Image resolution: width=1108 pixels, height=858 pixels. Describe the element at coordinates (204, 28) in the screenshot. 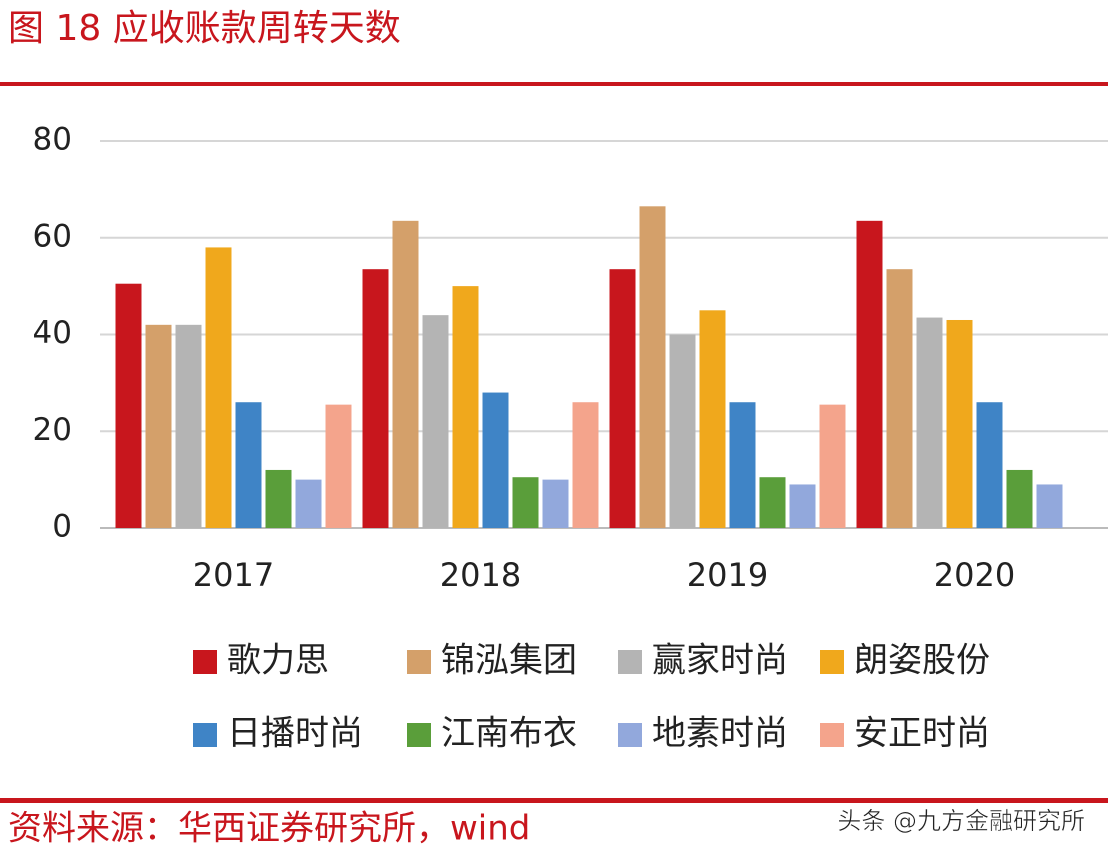

I see `chart-title: 图 18 应收账款周转天数` at that location.